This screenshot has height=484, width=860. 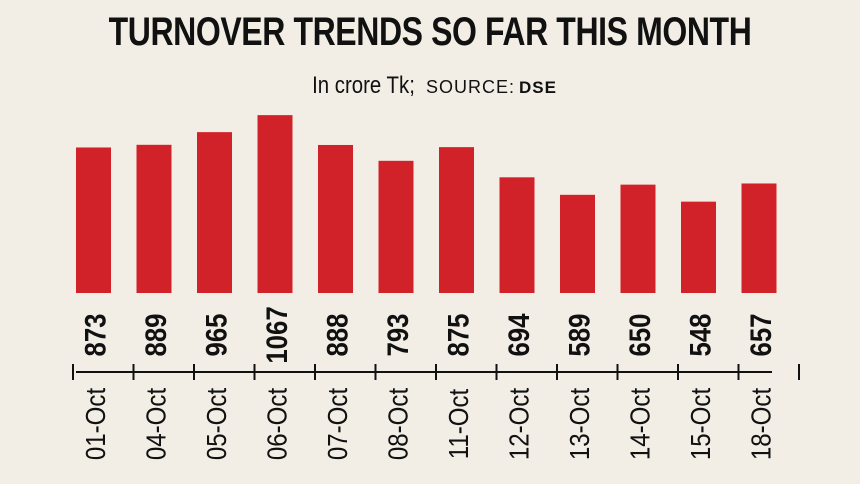 What do you see at coordinates (397, 334) in the screenshot?
I see `value-label-08-Oct: 793` at bounding box center [397, 334].